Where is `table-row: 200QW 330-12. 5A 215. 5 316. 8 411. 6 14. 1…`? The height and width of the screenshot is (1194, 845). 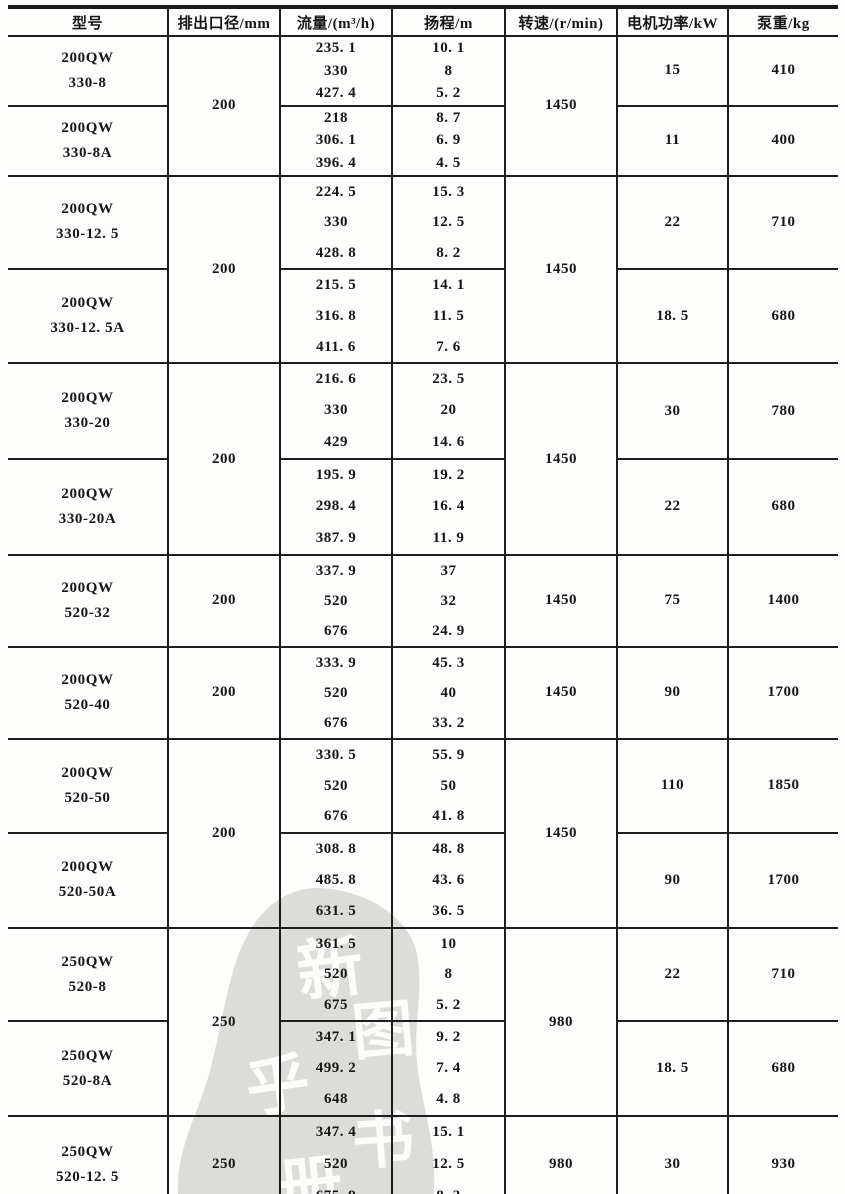 table-row: 200QW 330-12. 5A 215. 5 316. 8 411. 6 14. 1… is located at coordinates (423, 316).